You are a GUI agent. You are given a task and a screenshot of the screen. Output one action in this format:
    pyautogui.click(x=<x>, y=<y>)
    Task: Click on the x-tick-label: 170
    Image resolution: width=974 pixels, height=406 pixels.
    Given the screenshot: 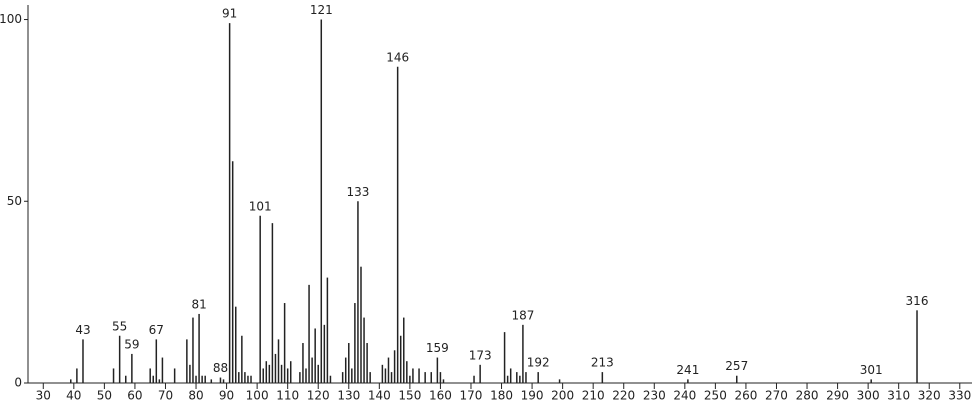 What is the action you would take?
    pyautogui.click(x=471, y=396)
    